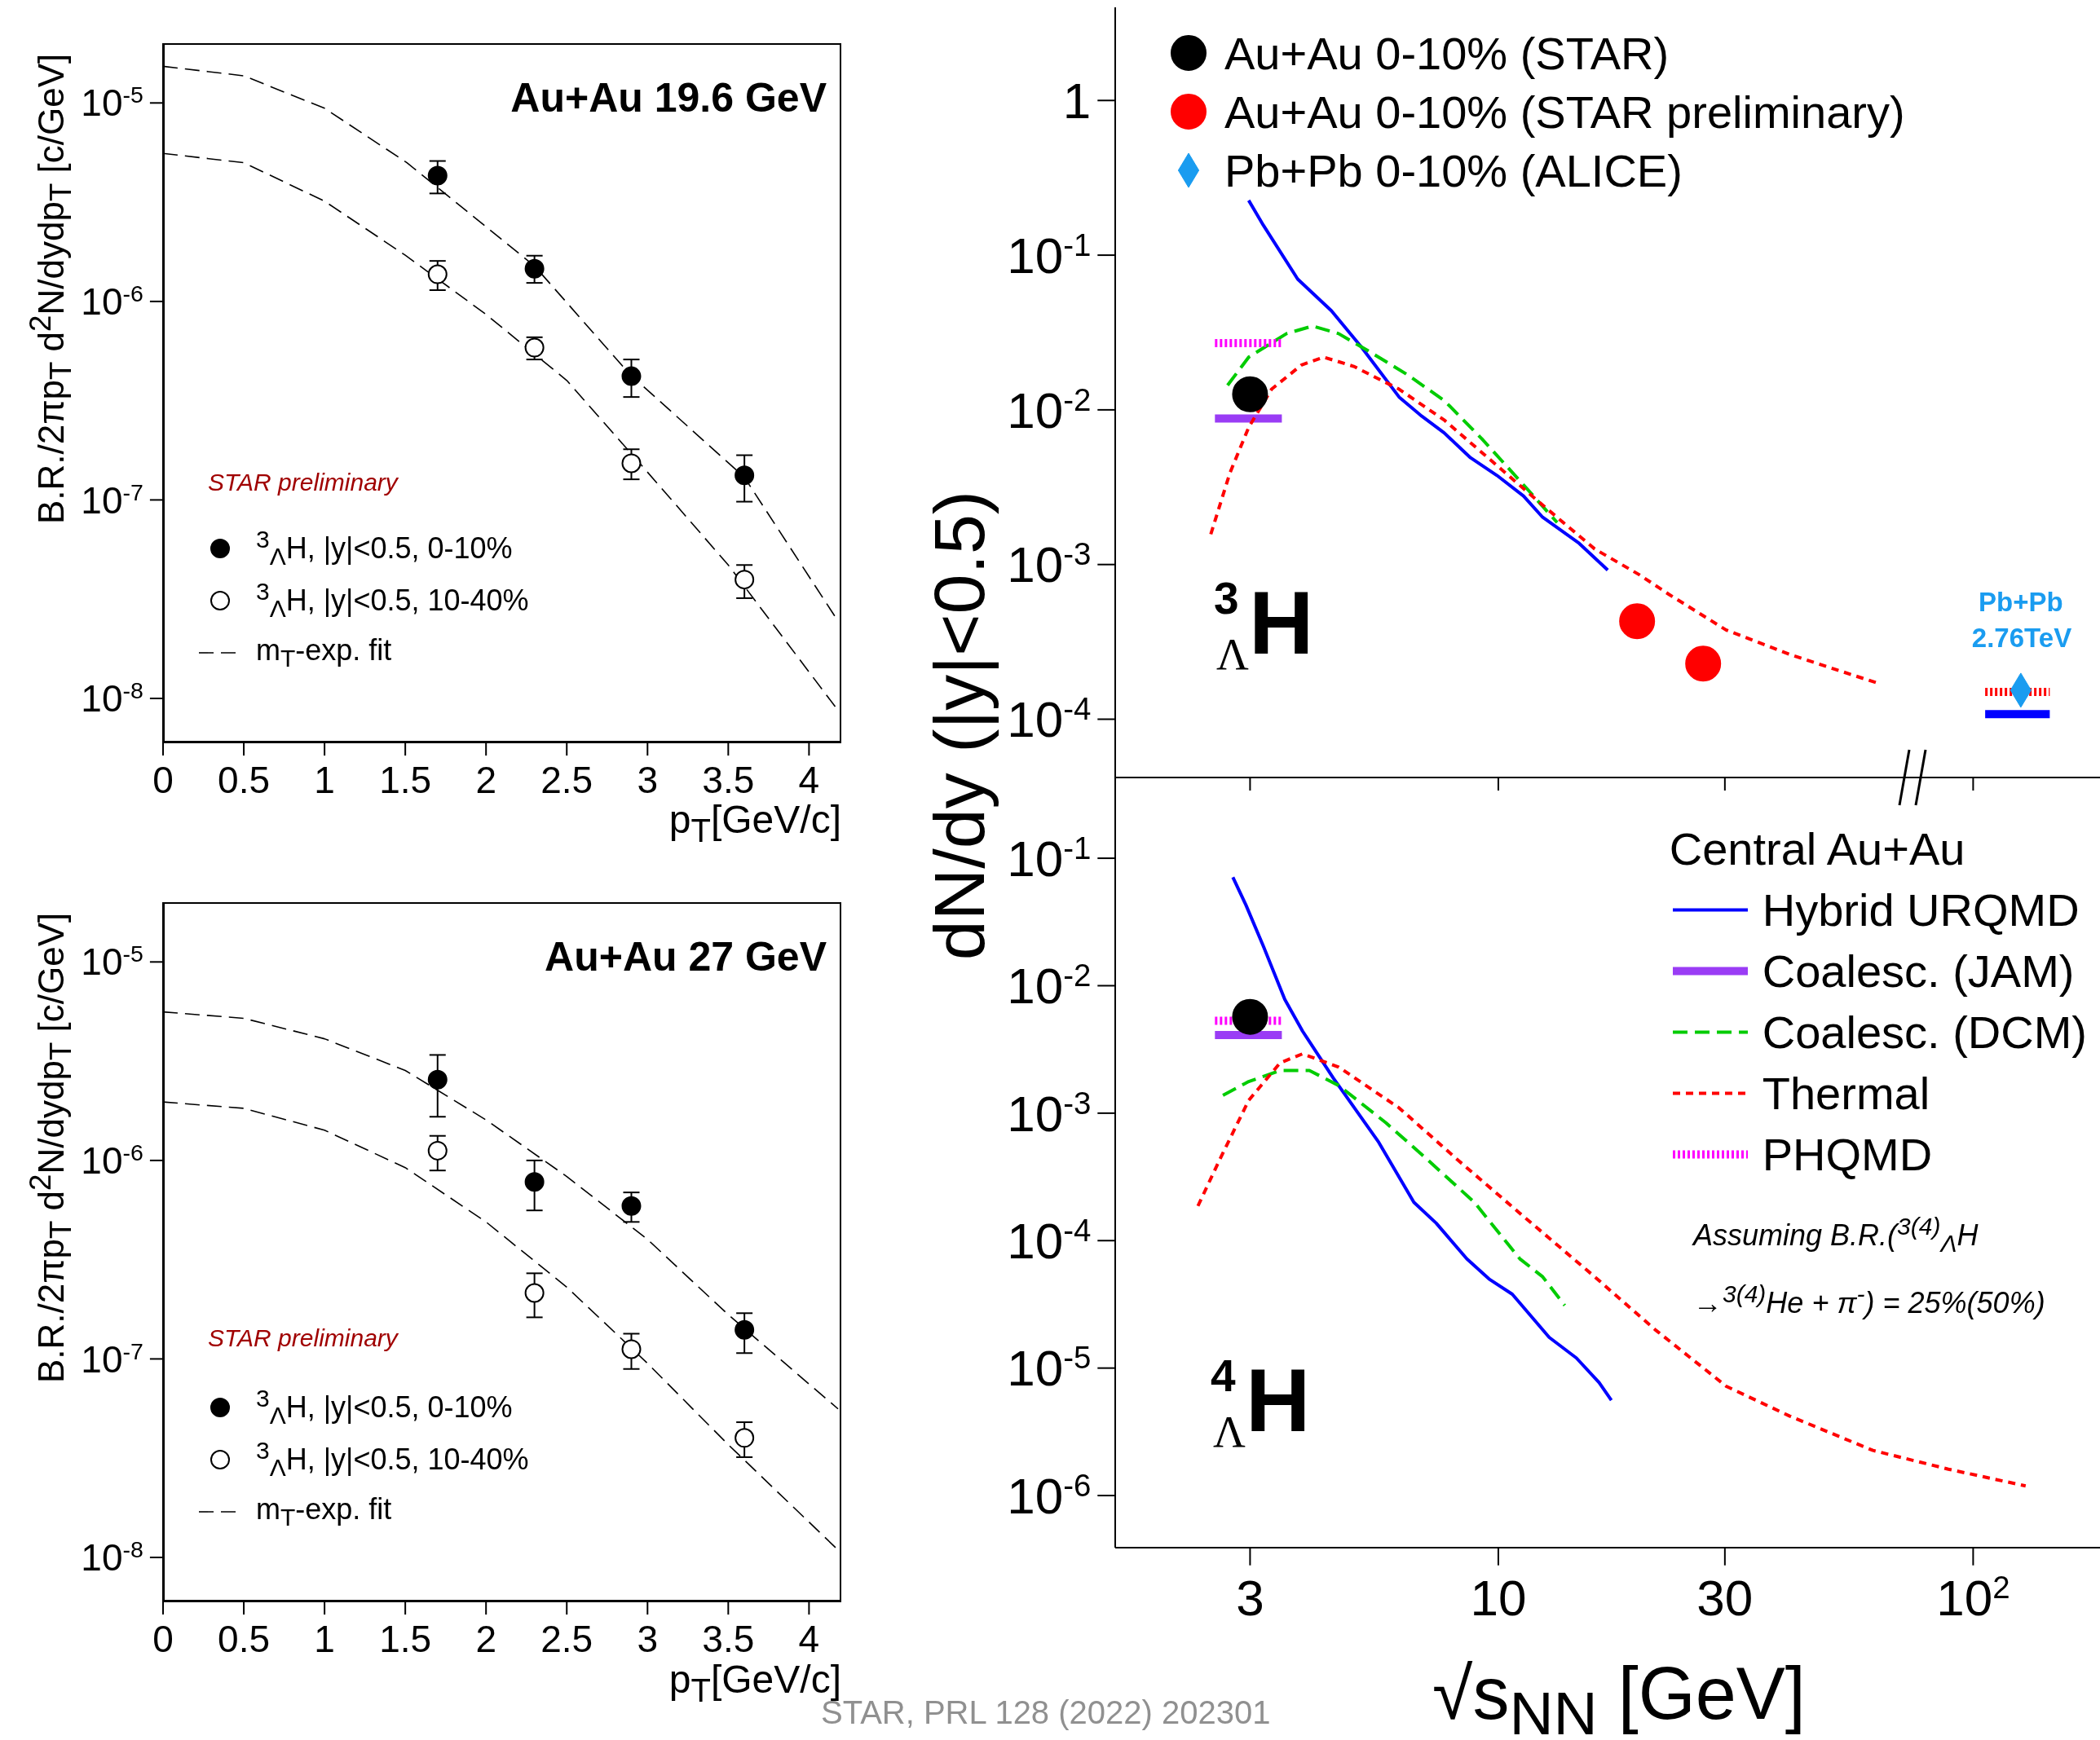 Image resolution: width=2100 pixels, height=1740 pixels. I want to click on x-tick-label: 4, so click(809, 1639).